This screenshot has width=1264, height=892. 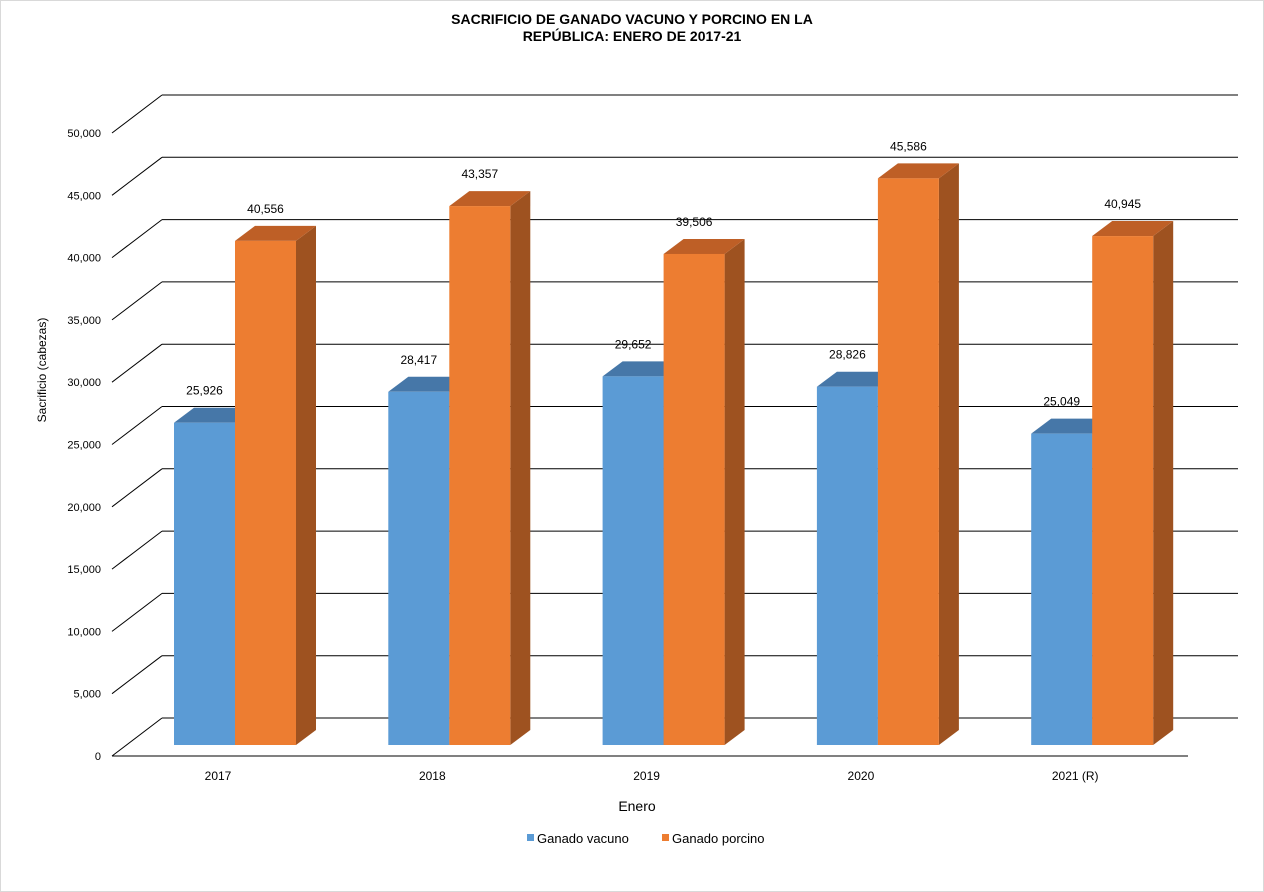 I want to click on data-label: 45,586, so click(x=908, y=146).